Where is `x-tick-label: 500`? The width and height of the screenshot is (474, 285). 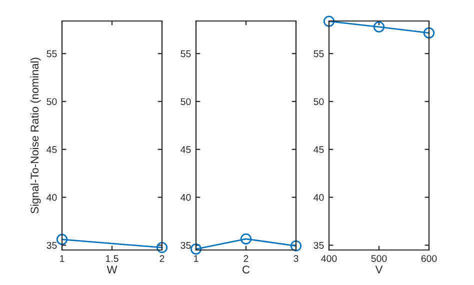
x-tick-label: 500 is located at coordinates (379, 258).